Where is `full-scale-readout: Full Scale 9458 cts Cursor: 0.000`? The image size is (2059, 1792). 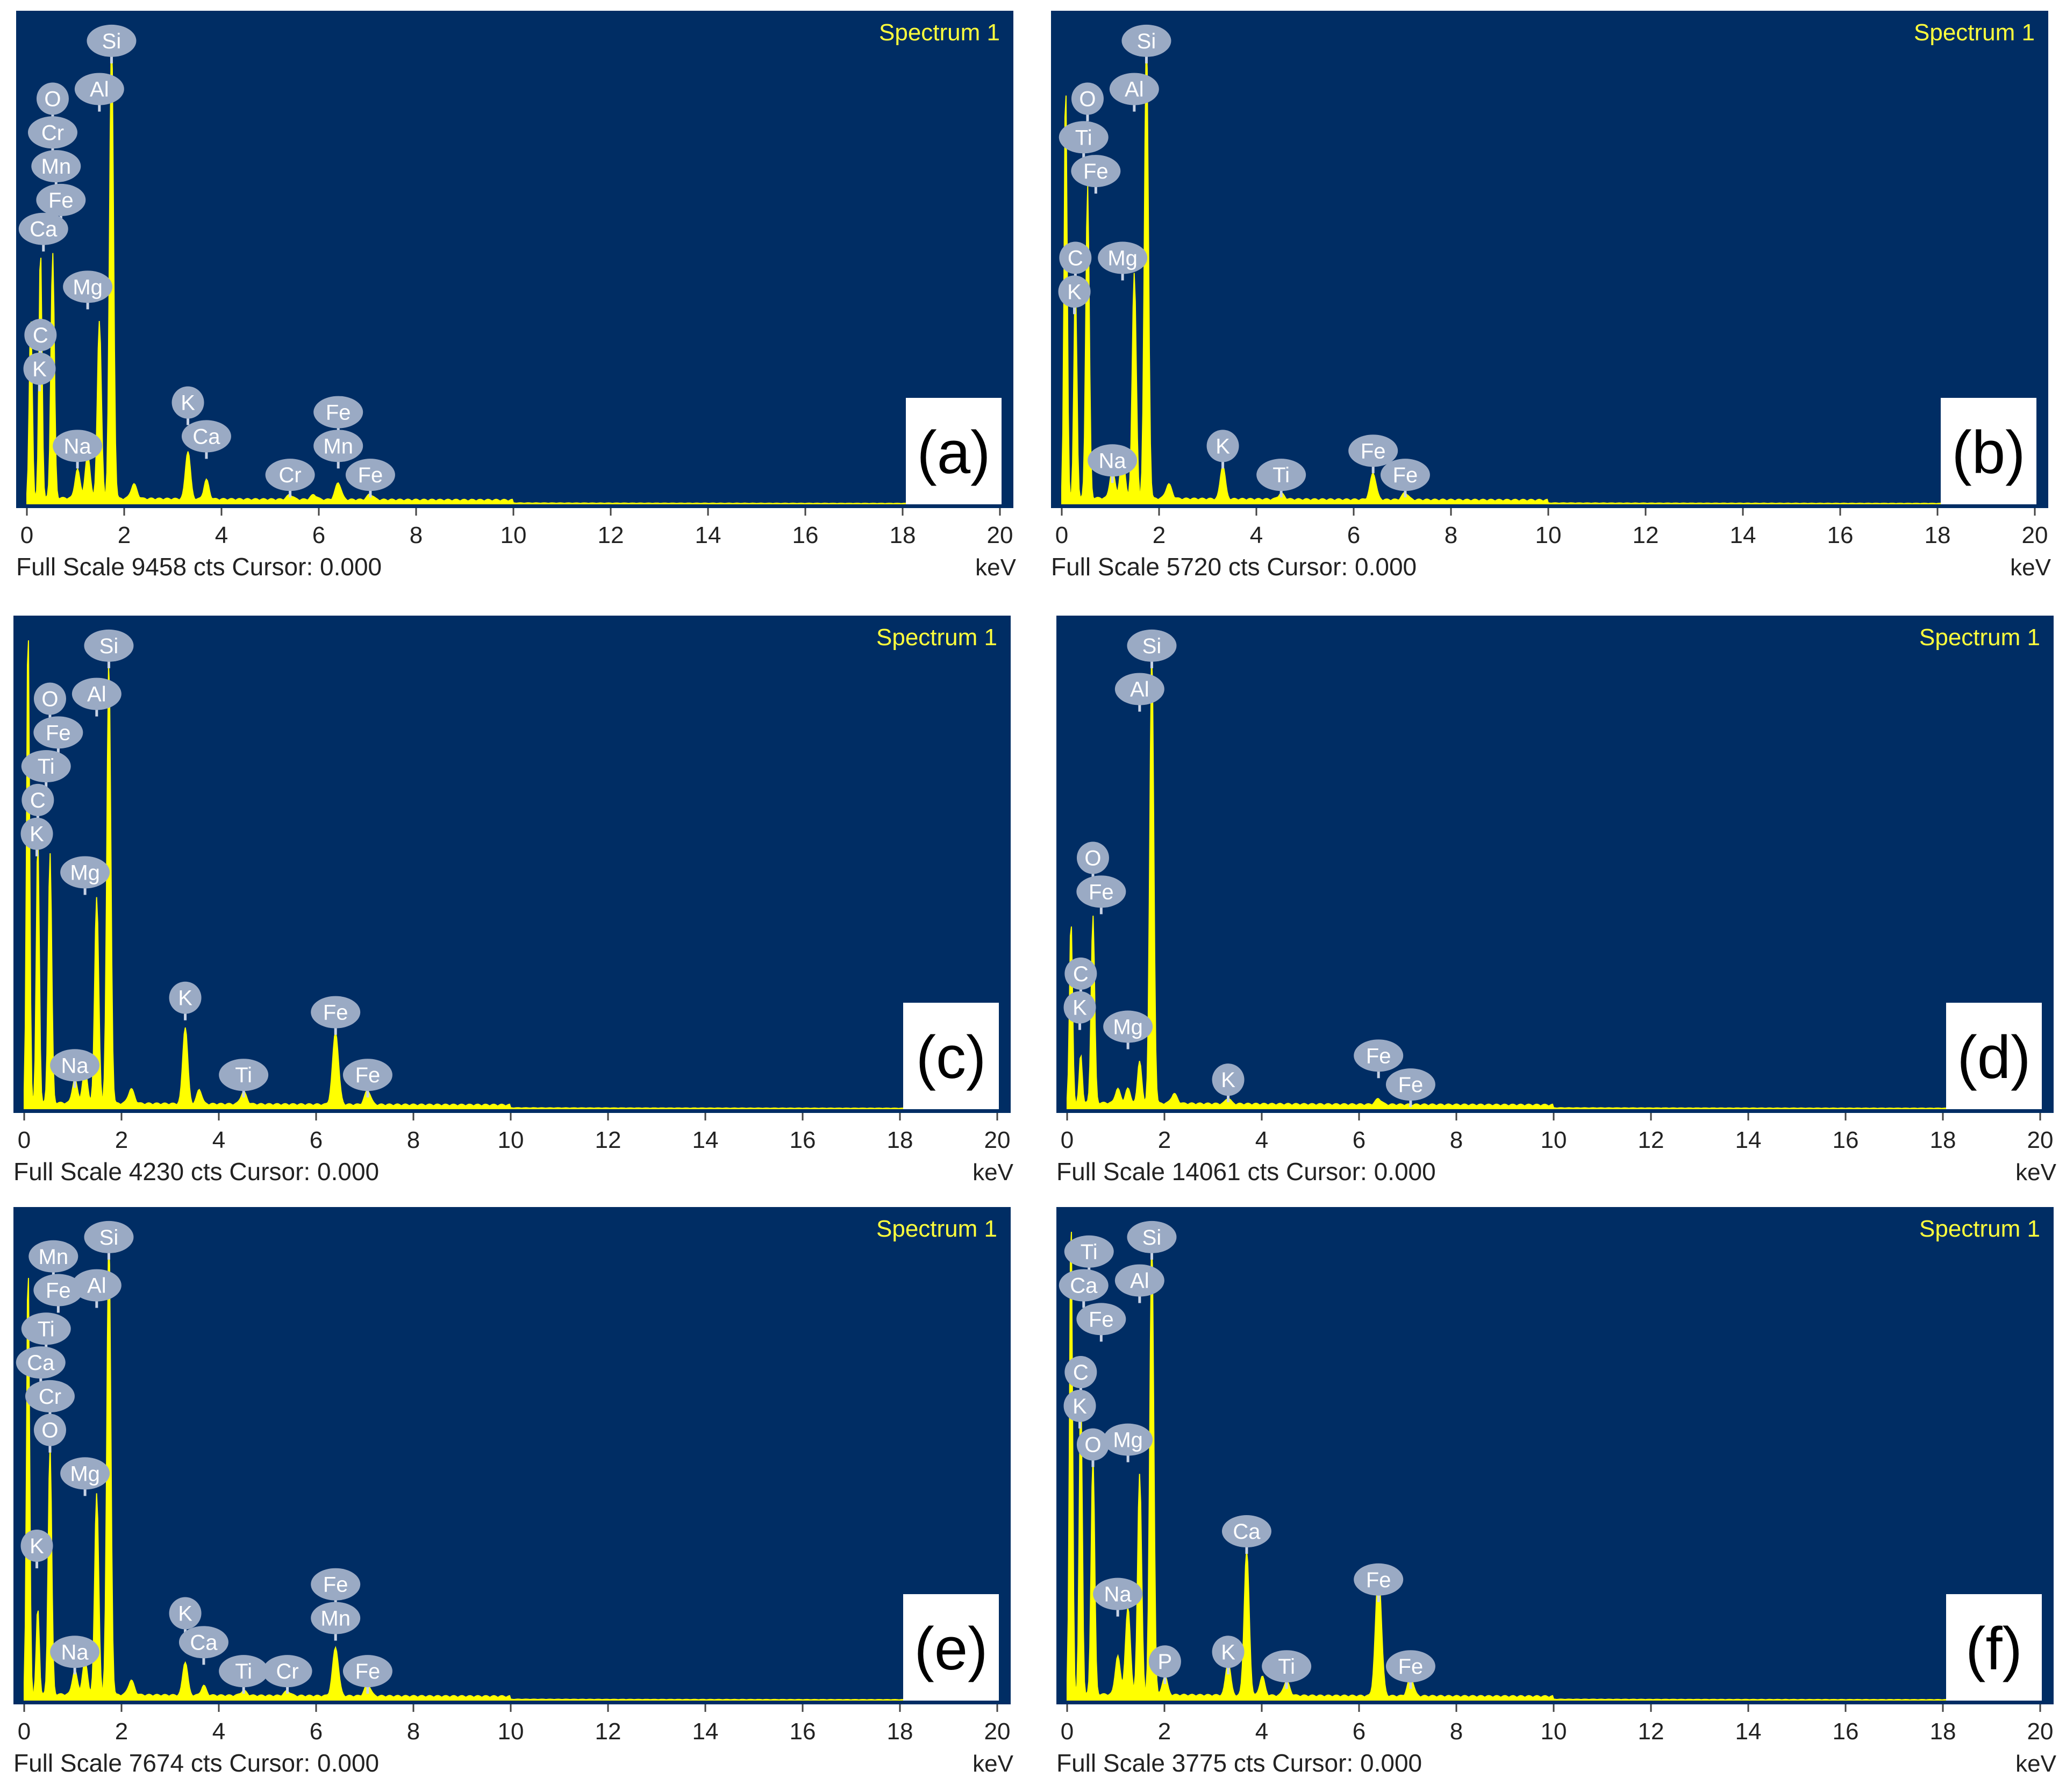 full-scale-readout: Full Scale 9458 cts Cursor: 0.000 is located at coordinates (199, 567).